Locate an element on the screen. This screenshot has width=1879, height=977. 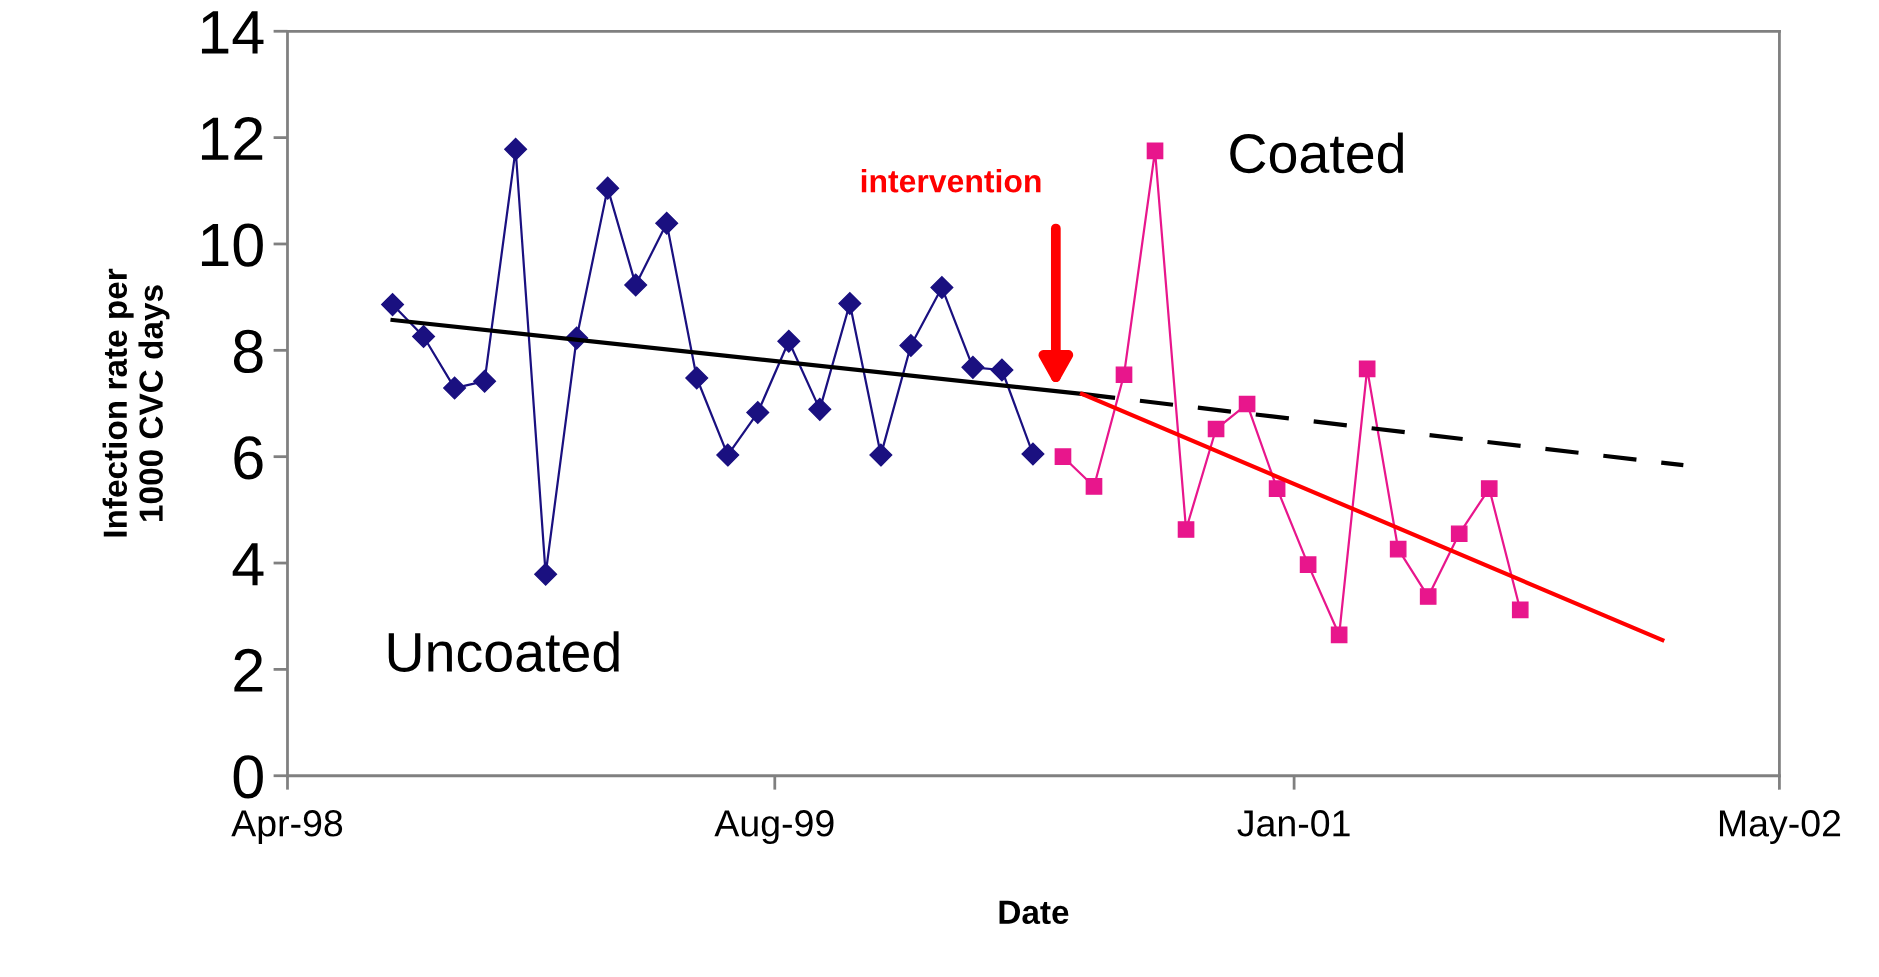
y-axis-title: Infection rate per 1000 CVC days is located at coordinates (136, 402).